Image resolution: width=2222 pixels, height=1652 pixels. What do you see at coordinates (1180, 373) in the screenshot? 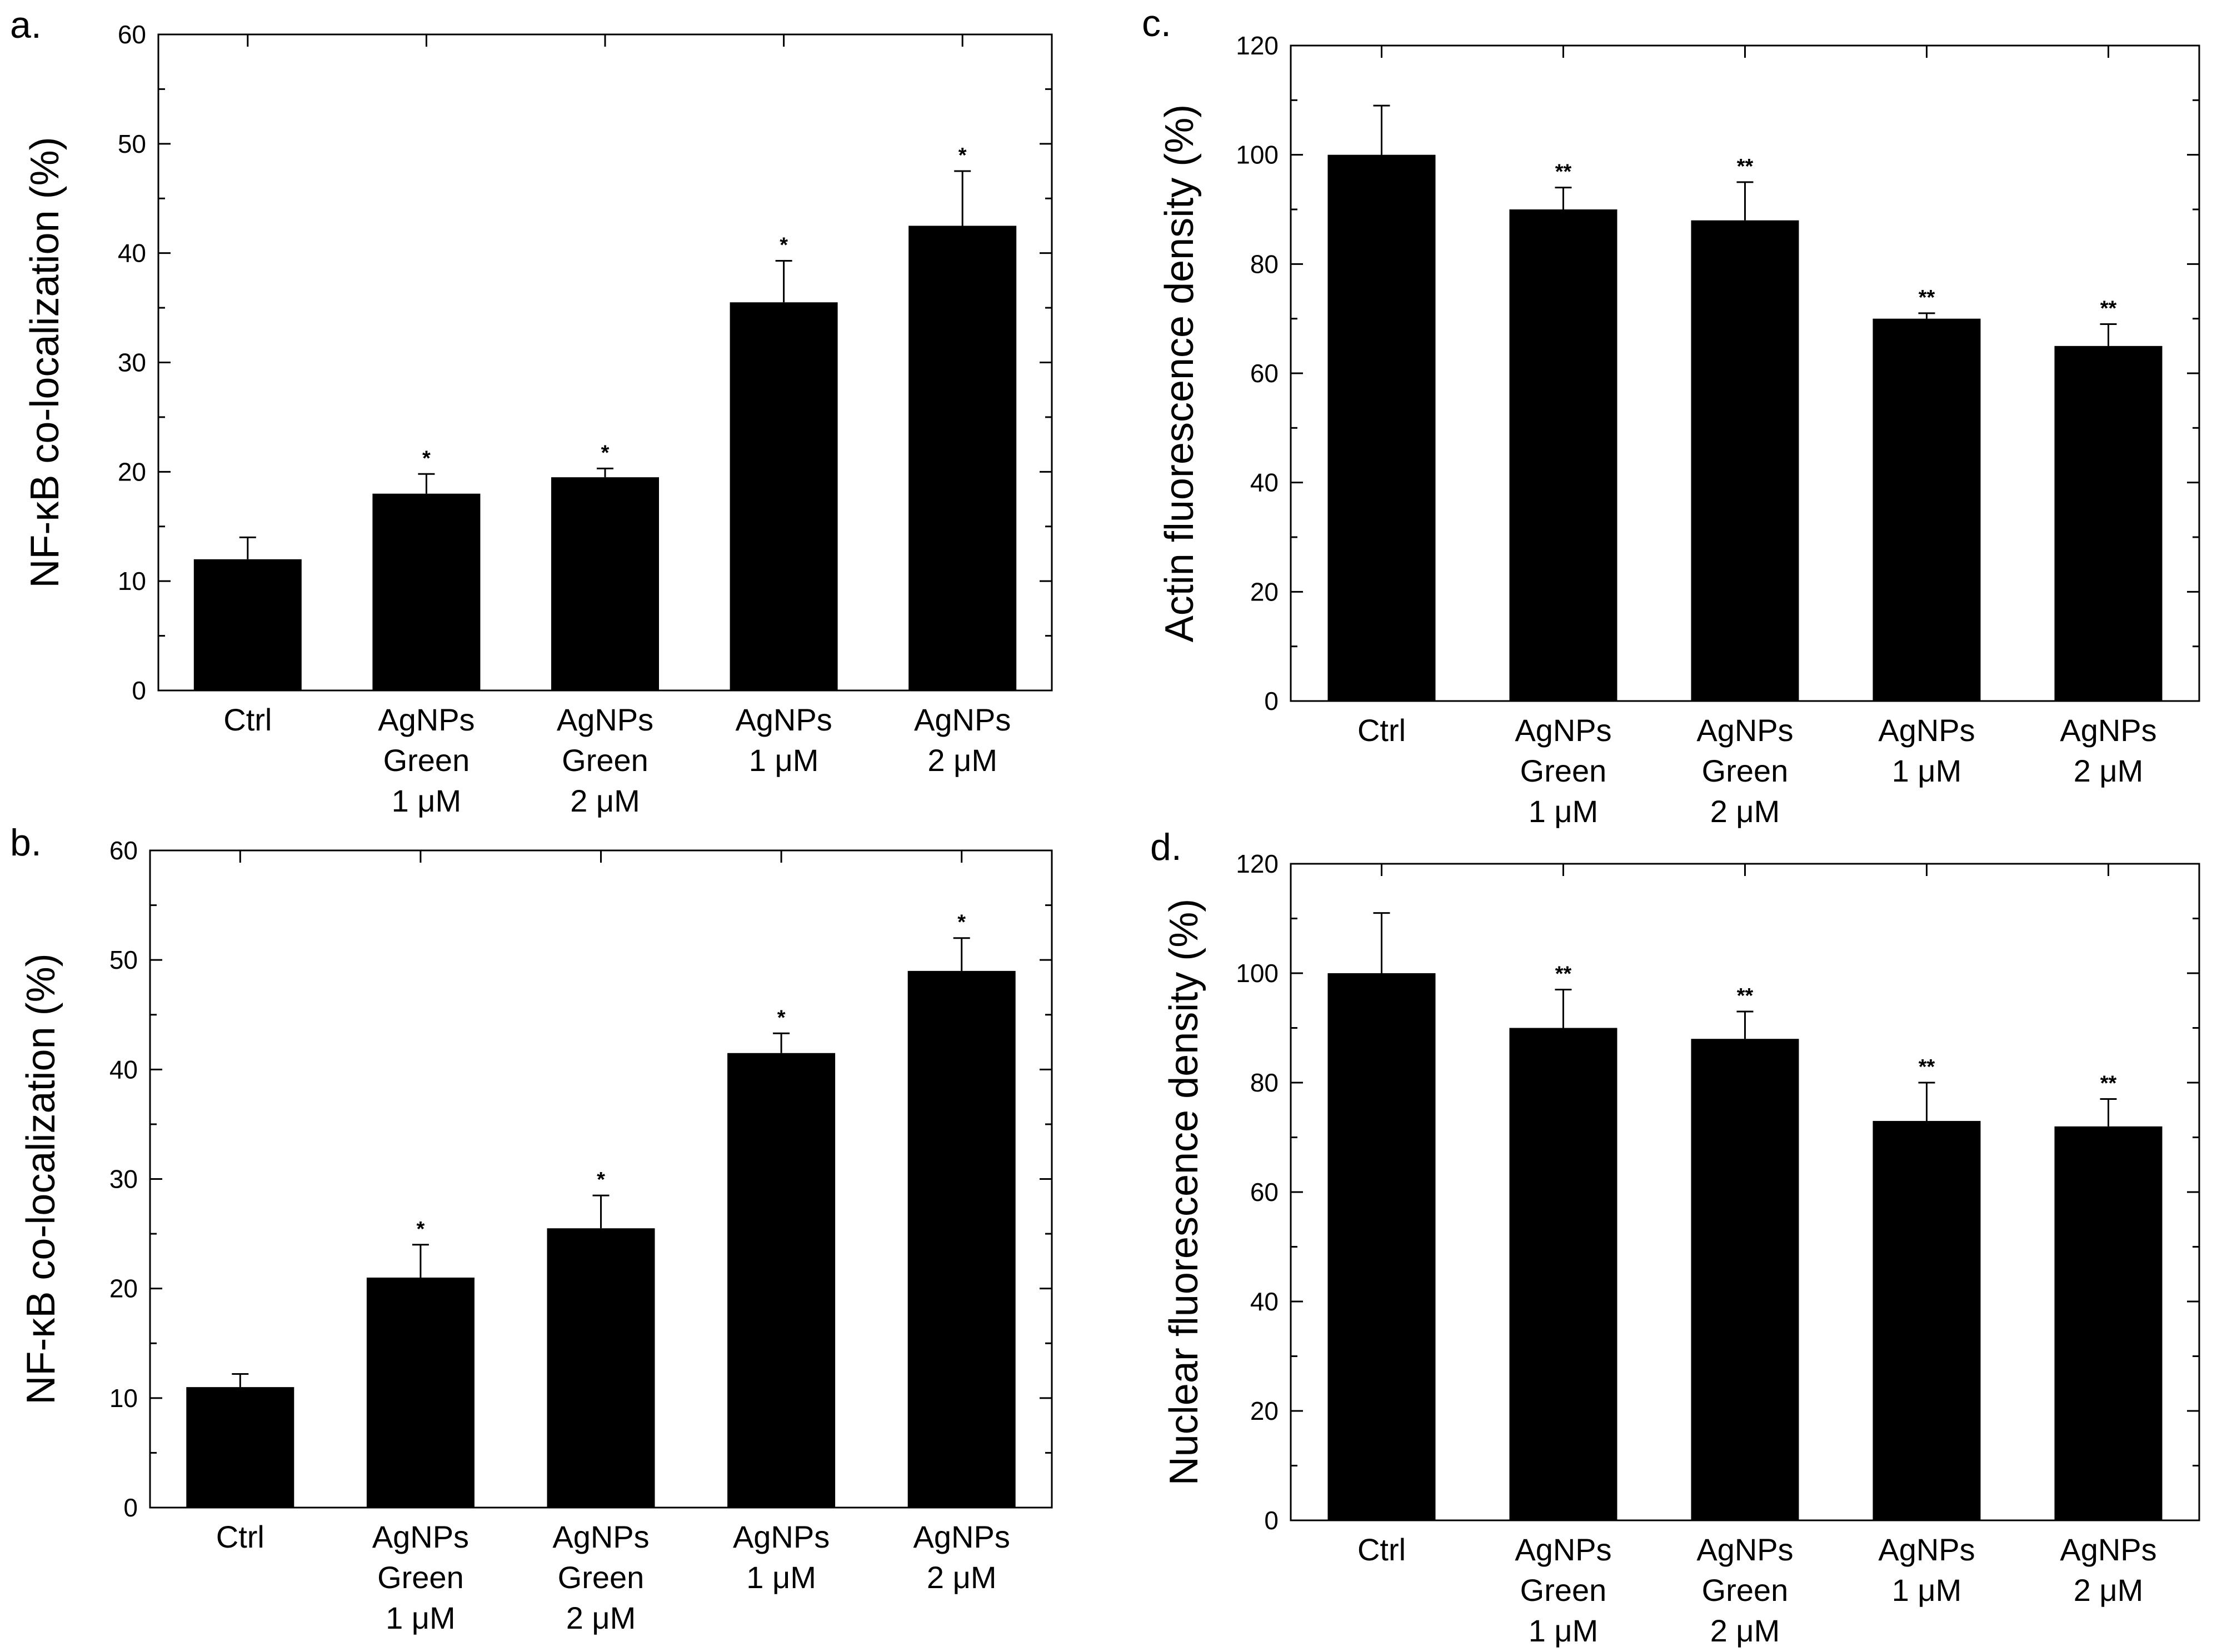
I see `y-axis-label: Actin fluorescence density (%)` at bounding box center [1180, 373].